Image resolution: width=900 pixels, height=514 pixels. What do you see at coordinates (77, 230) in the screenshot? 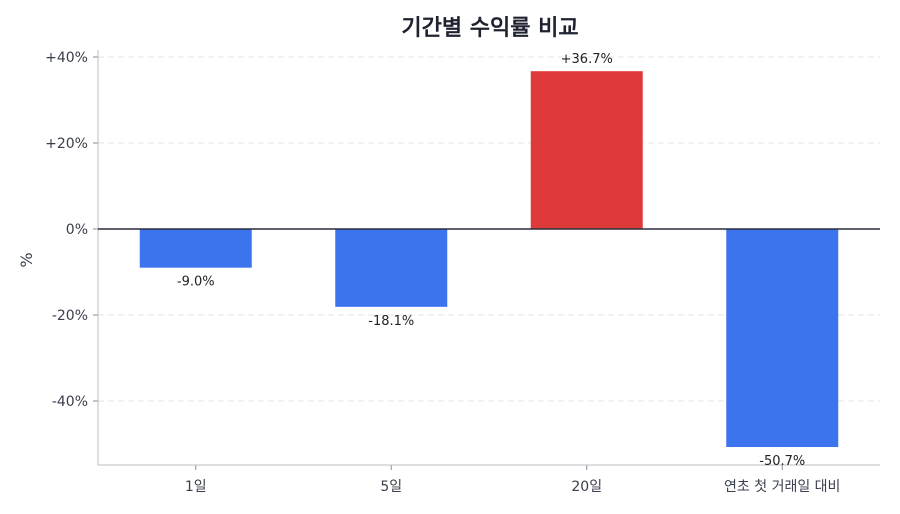
I see `y-tick-label: 0%` at bounding box center [77, 230].